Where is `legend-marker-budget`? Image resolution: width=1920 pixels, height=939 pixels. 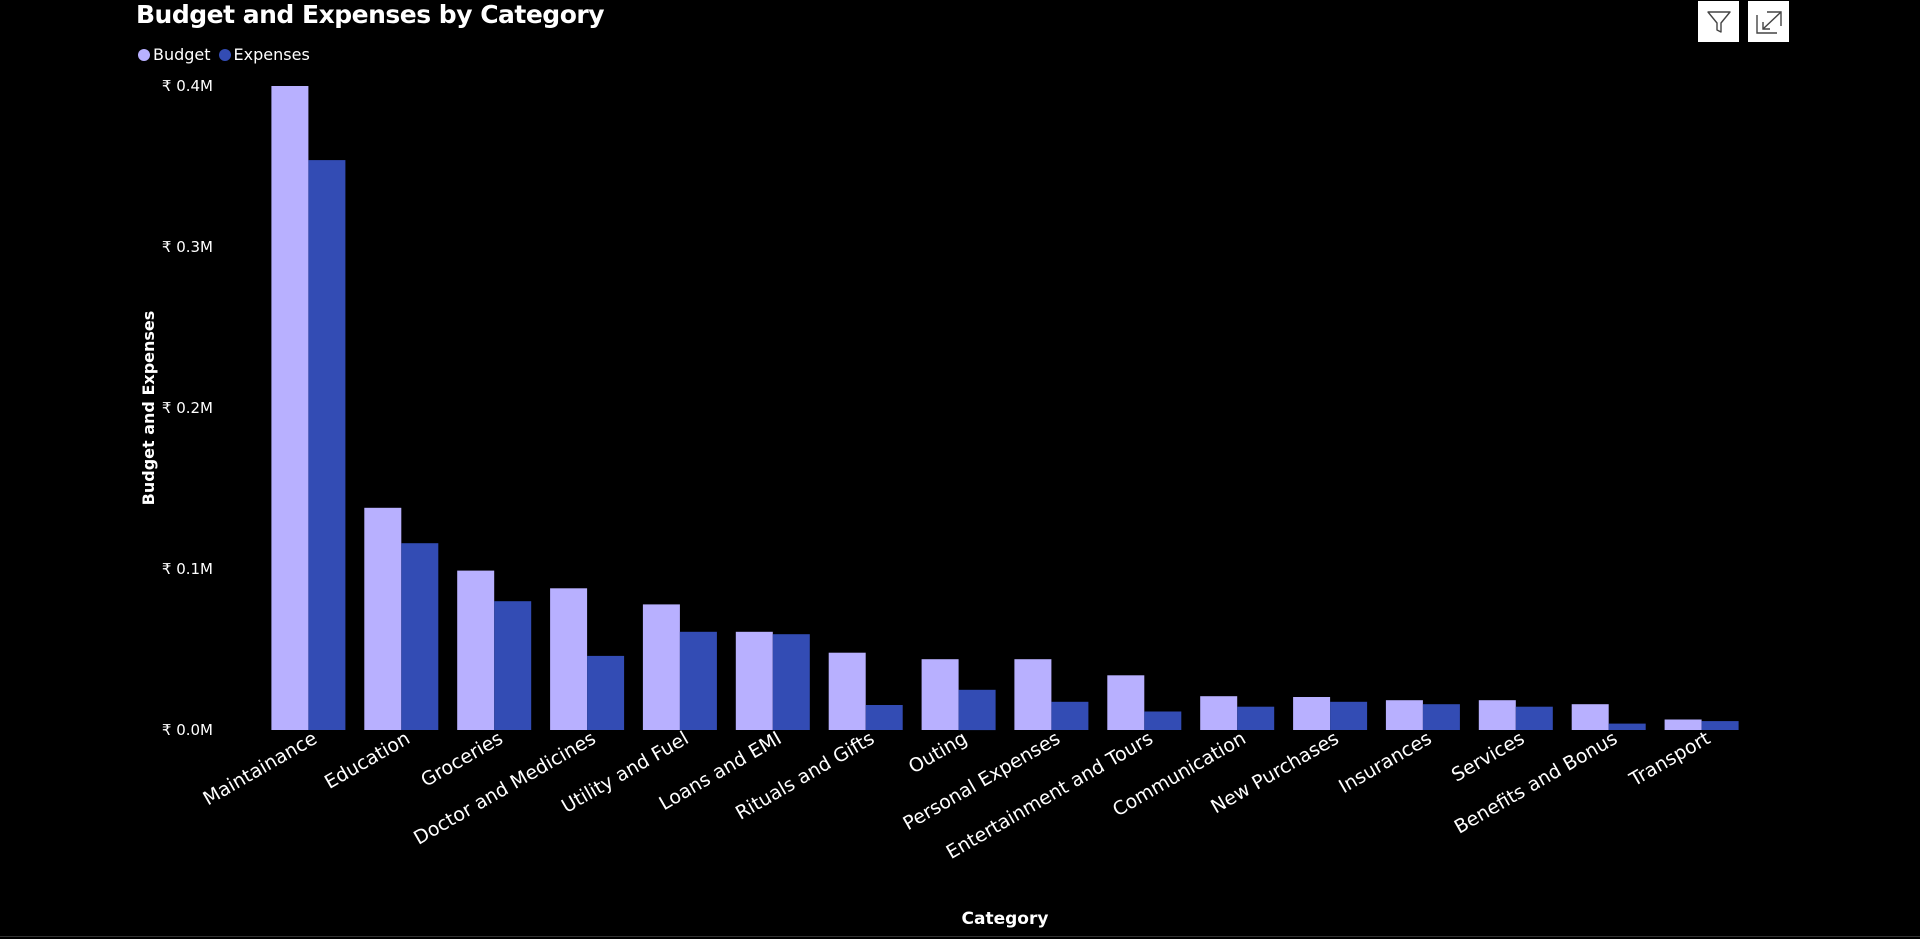
legend-marker-budget is located at coordinates (144, 54).